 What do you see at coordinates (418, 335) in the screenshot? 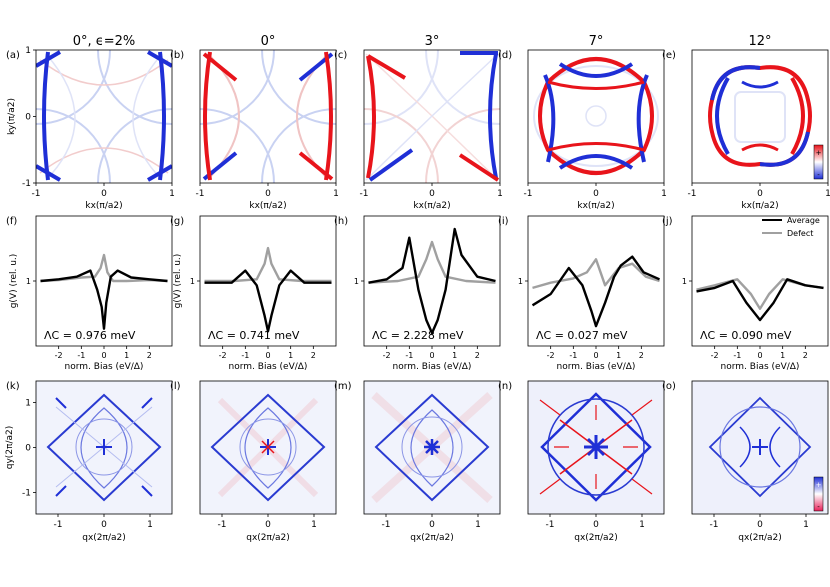
I see `lambda-annotation: ΛC = 2.228 meV` at bounding box center [418, 335].